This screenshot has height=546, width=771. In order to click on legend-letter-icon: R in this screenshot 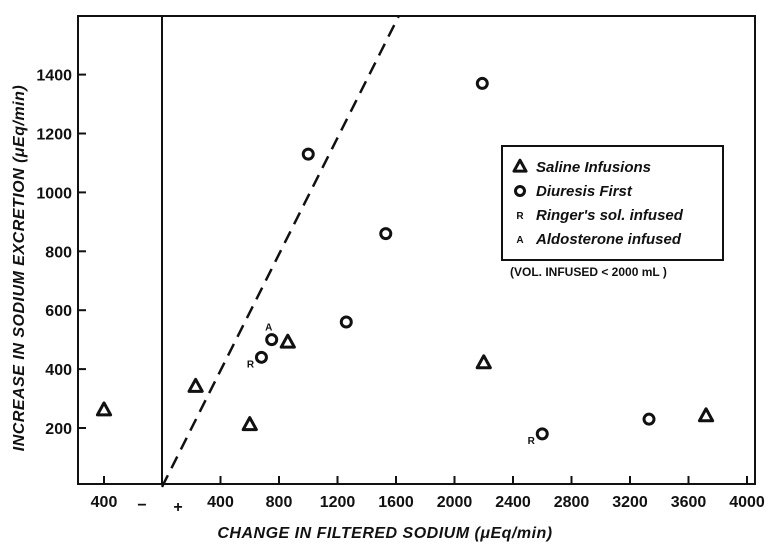, I will do `click(520, 216)`.